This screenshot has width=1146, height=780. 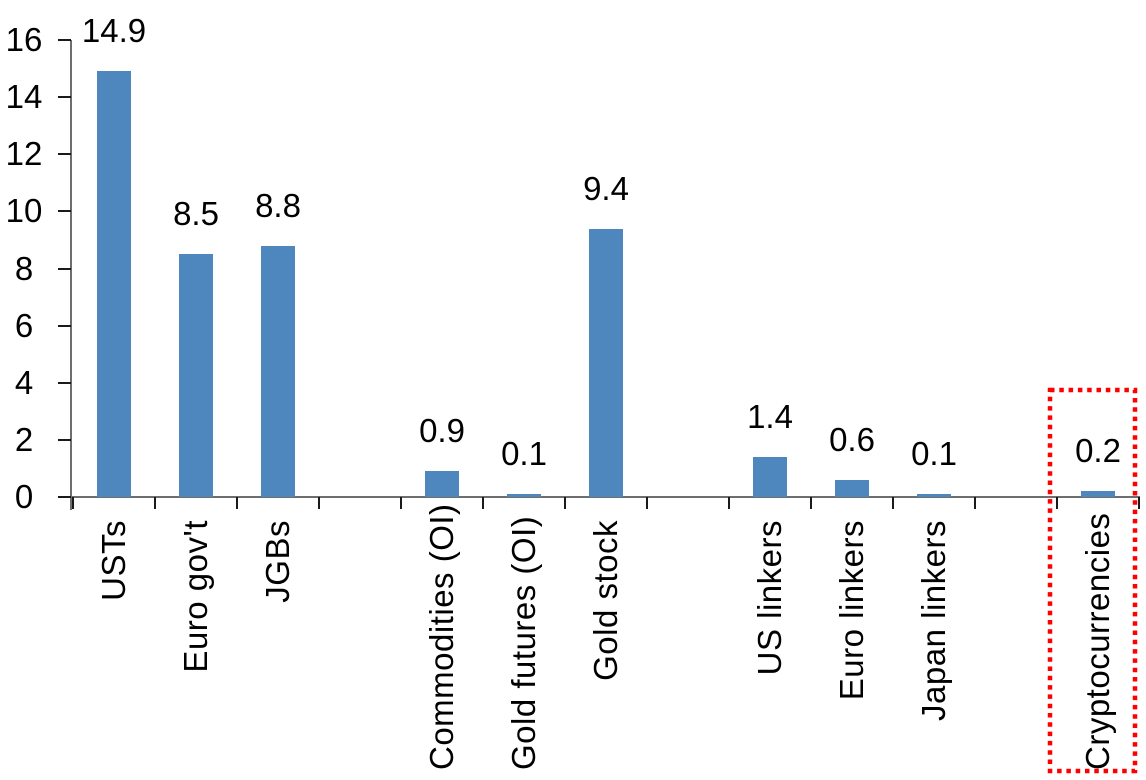 What do you see at coordinates (605, 497) in the screenshot?
I see `x-axis-line` at bounding box center [605, 497].